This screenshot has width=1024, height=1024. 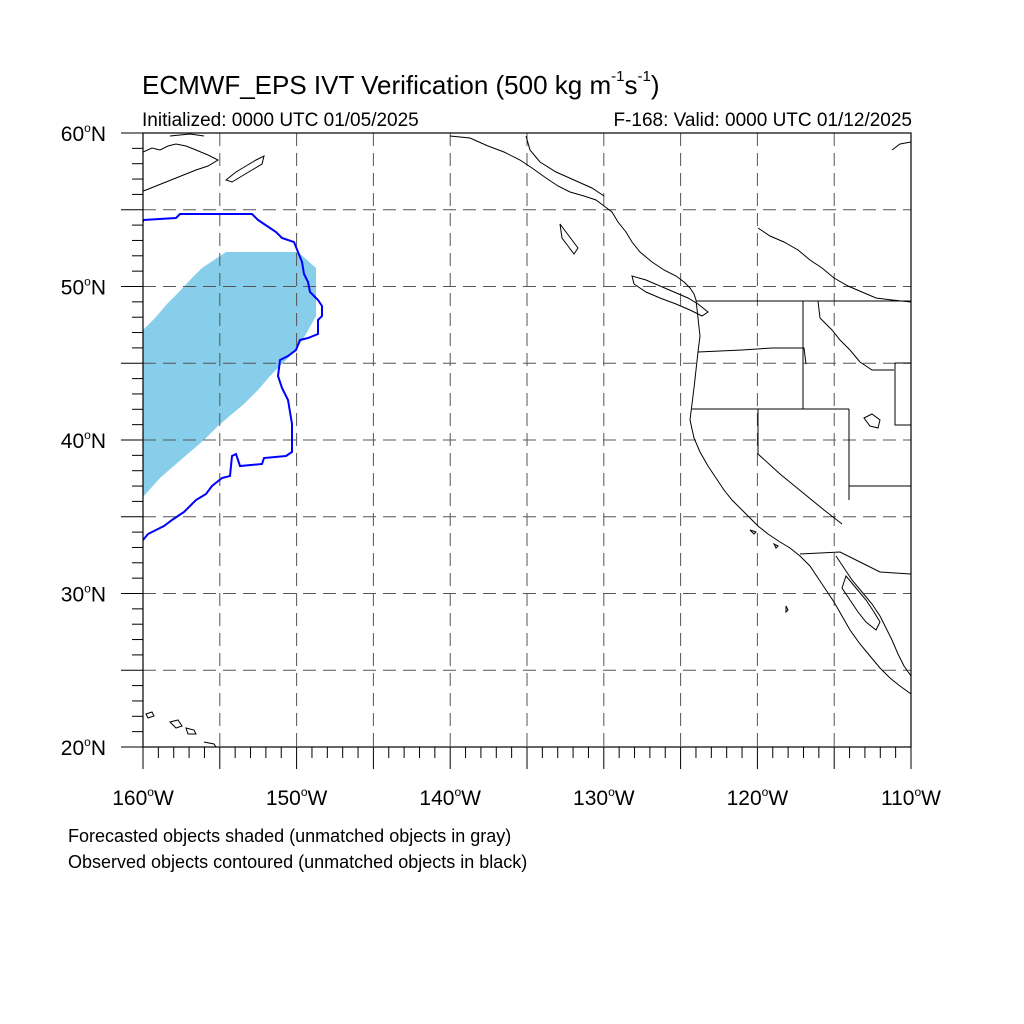 I want to click on valid-time: F-168: Valid: 0000 UTC 01/12/2025, so click(x=762, y=120).